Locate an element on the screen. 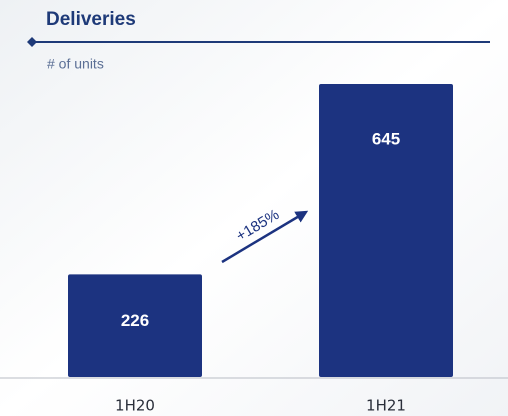  x-tick-label: 1H21 is located at coordinates (386, 406).